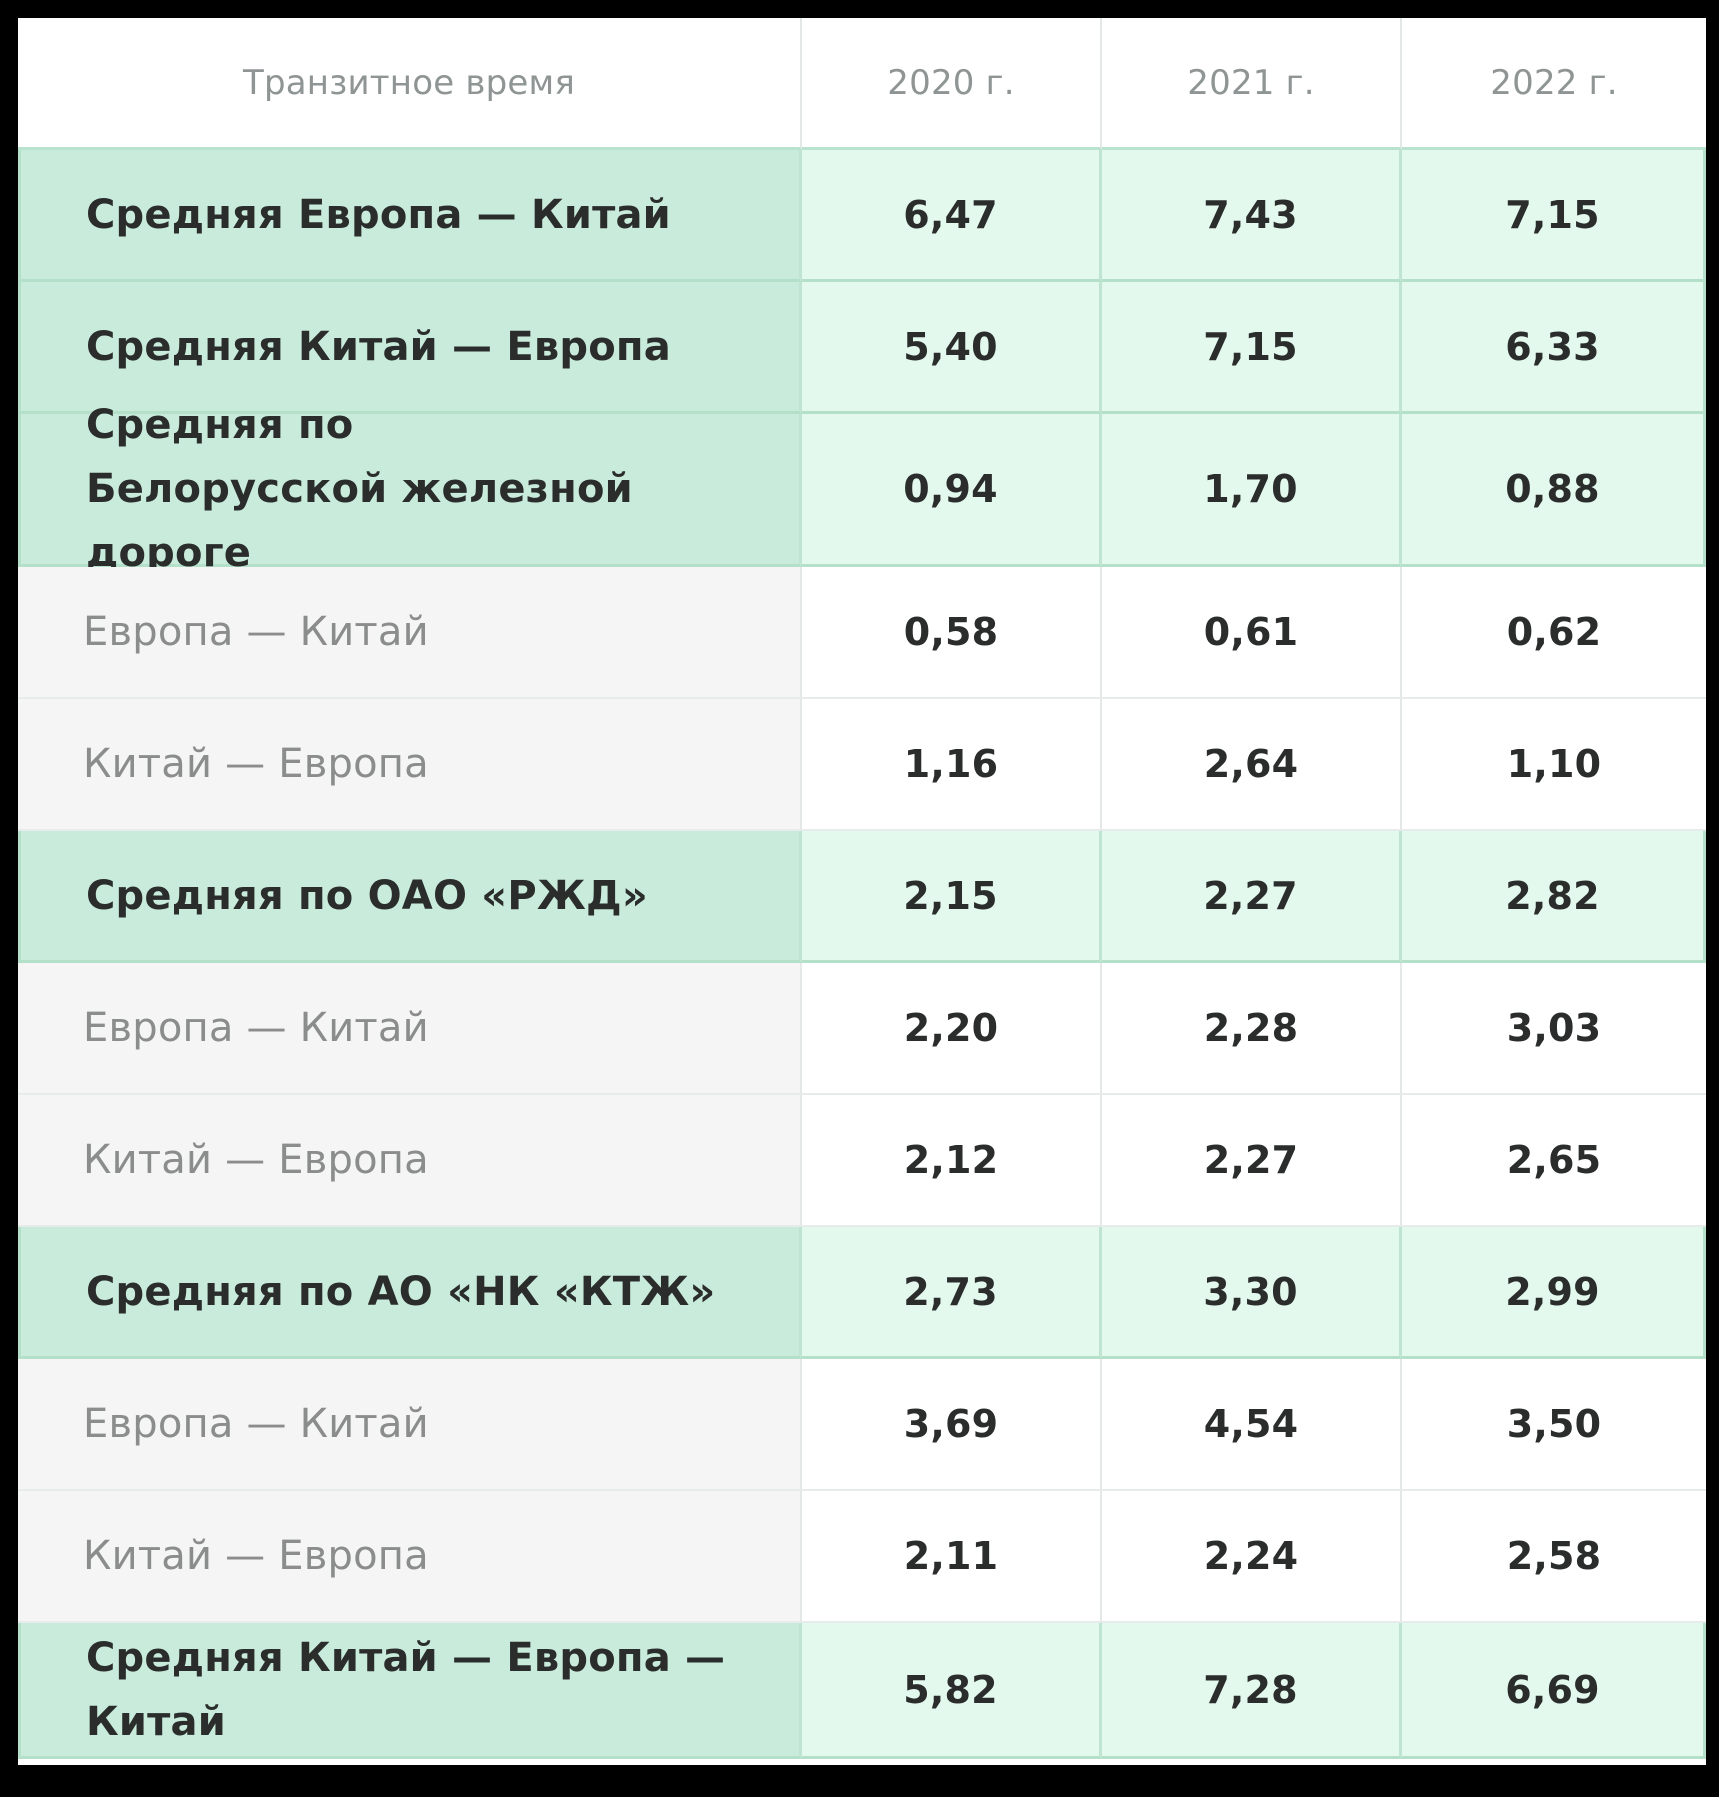  I want to click on value-cell-2020: 2,73, so click(952, 1293).